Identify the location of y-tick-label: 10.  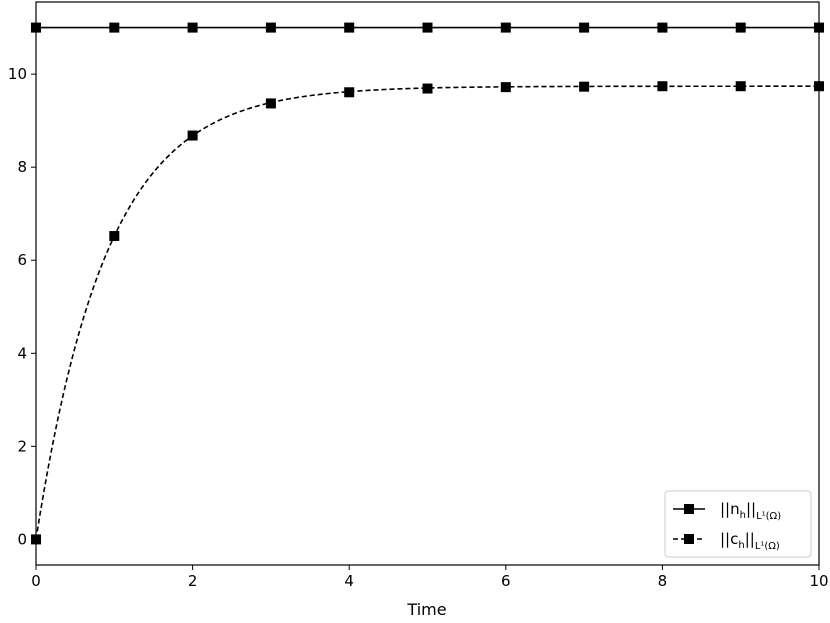
(17, 74).